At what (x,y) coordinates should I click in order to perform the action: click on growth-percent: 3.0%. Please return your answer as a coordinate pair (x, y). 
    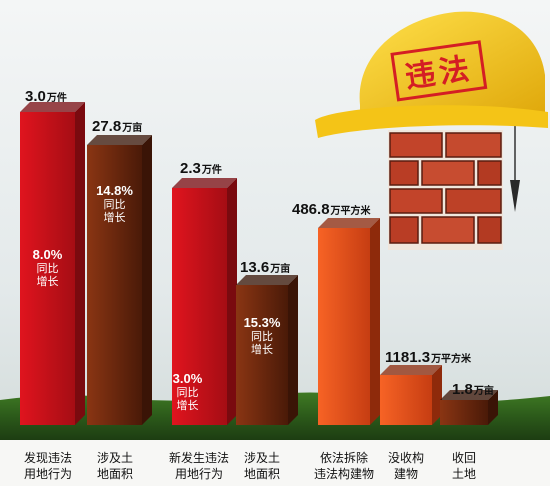
    Looking at the image, I should click on (187, 378).